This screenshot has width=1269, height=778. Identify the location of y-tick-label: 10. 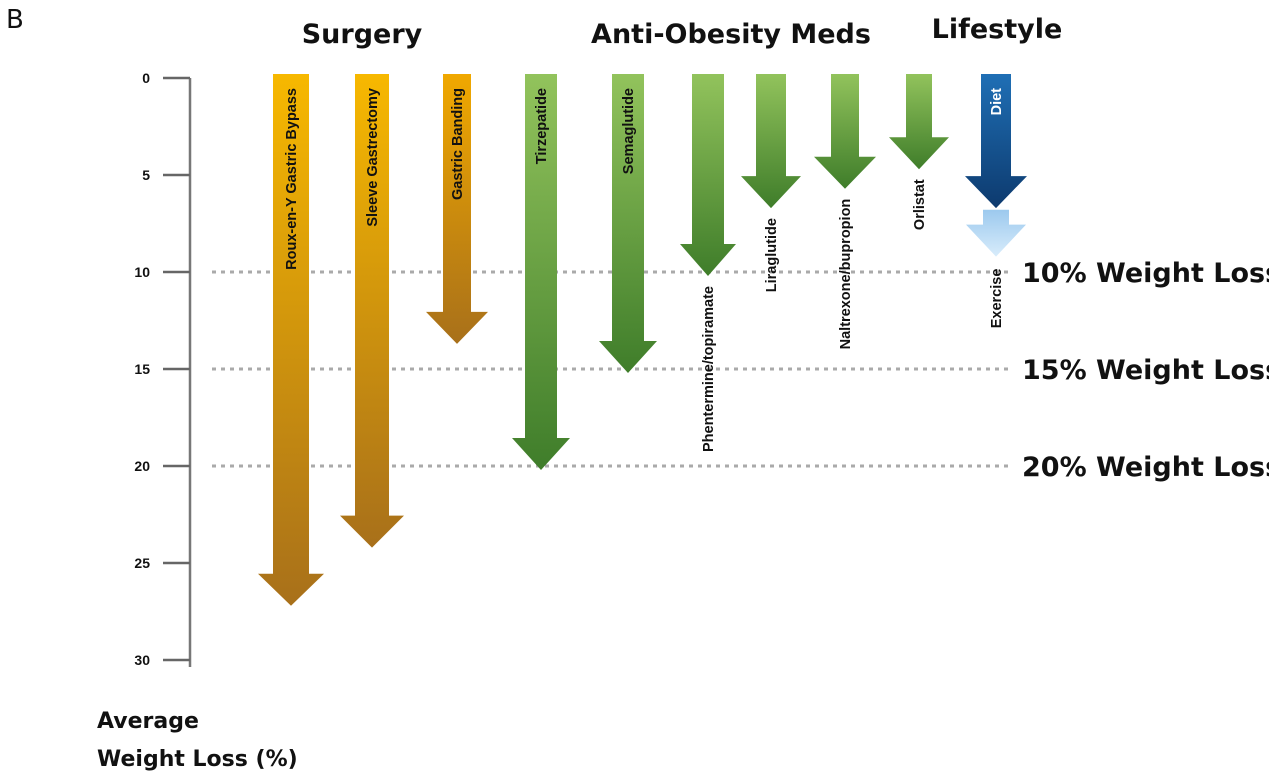
(142, 272).